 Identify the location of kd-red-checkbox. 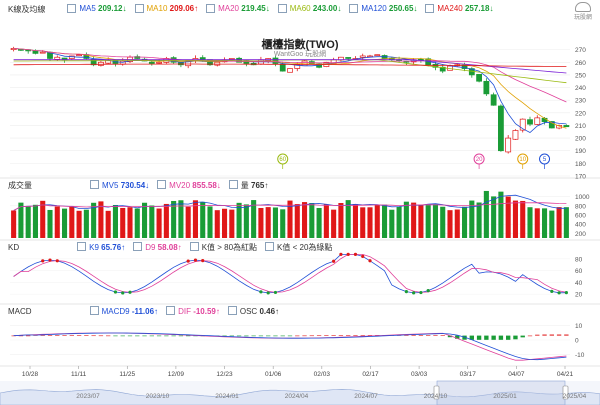
(194, 246).